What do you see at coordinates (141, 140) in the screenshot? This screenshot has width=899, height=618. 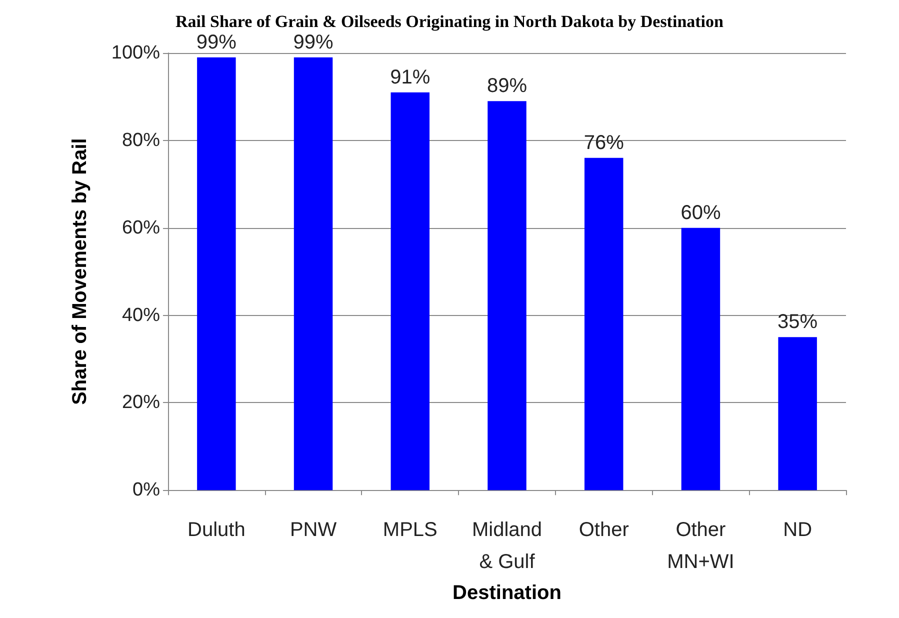 I see `y-tick-label: 80%` at bounding box center [141, 140].